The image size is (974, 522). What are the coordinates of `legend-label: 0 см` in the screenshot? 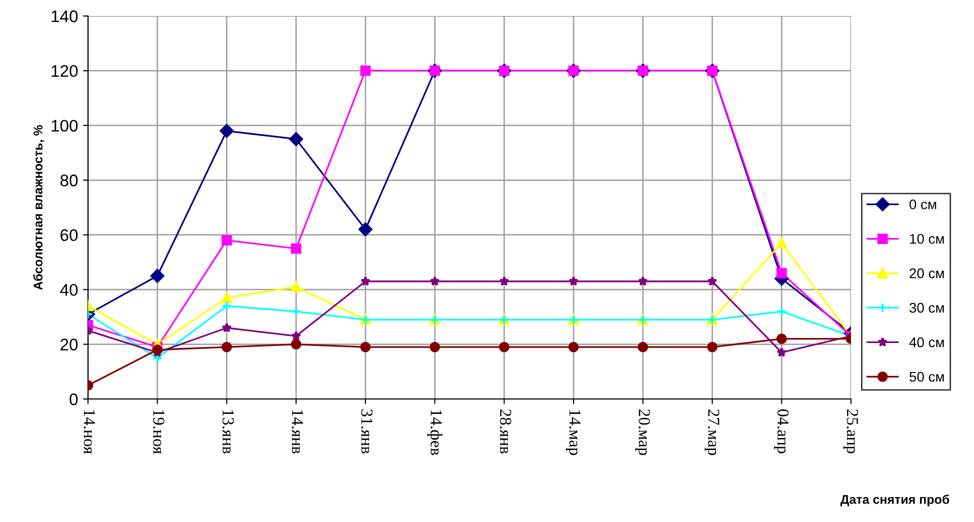 It's located at (923, 204).